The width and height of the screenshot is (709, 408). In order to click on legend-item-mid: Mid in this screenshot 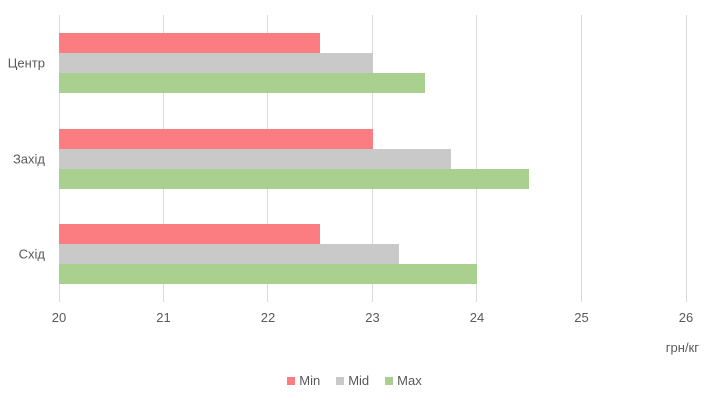, I will do `click(352, 381)`.